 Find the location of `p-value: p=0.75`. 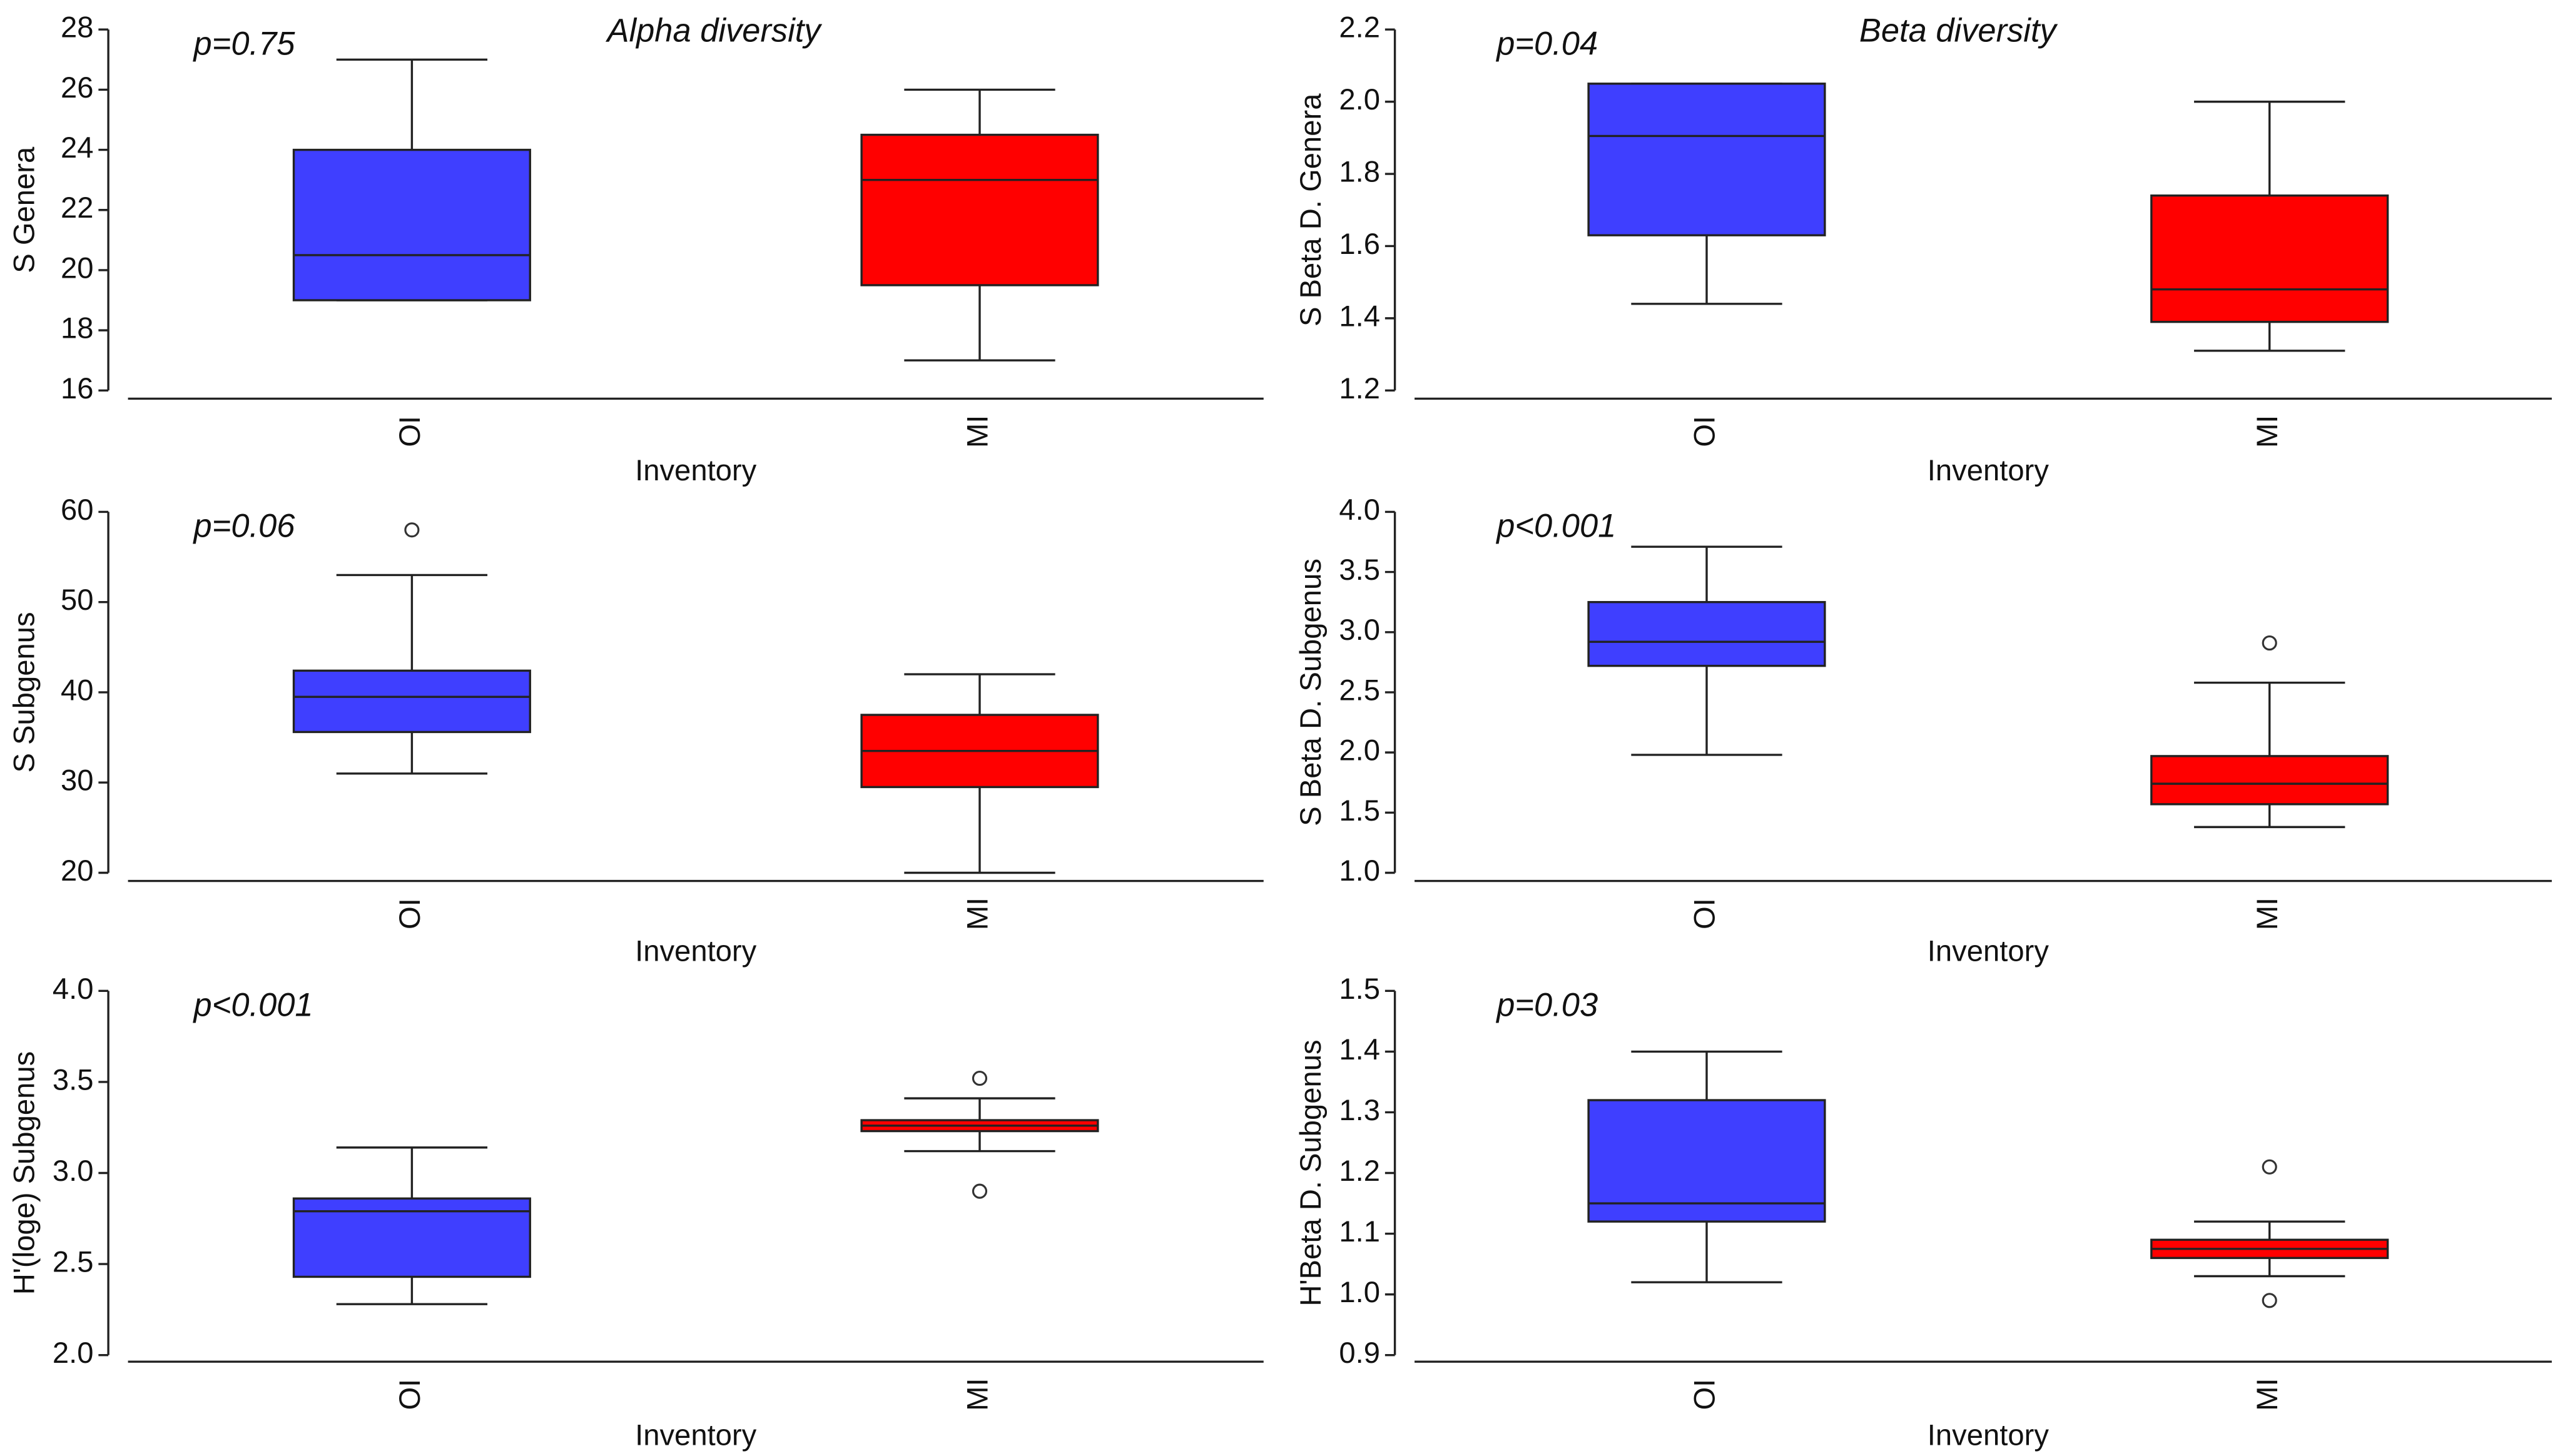

p-value: p=0.75 is located at coordinates (244, 44).